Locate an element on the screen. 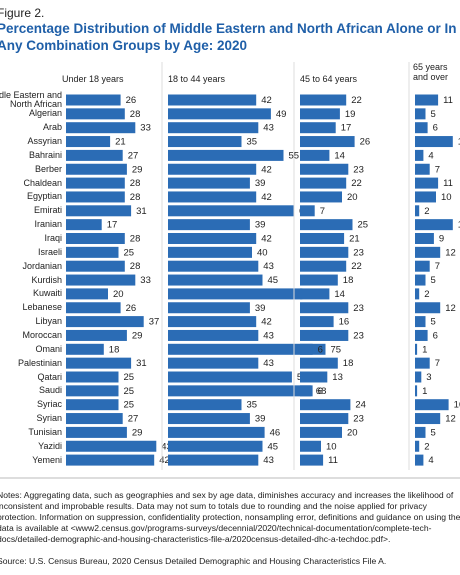  category-label: Qatari is located at coordinates (49, 376).